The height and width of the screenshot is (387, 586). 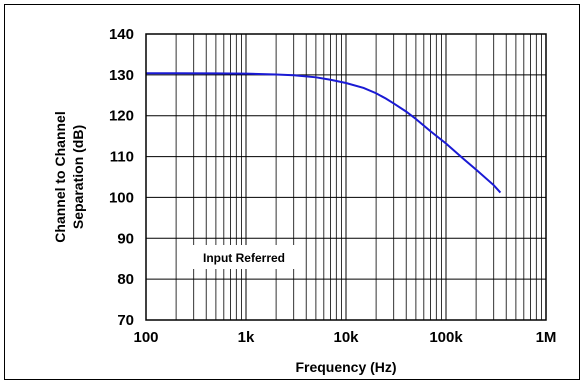 I want to click on y-axis-title-line-1: Channel to Channel, so click(x=60, y=176).